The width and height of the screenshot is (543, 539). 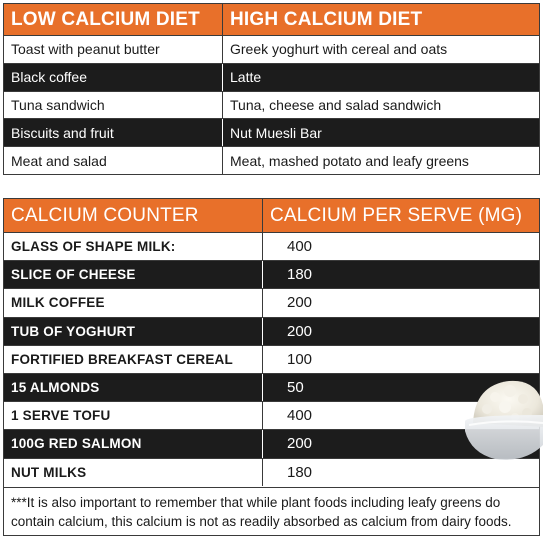 What do you see at coordinates (133, 247) in the screenshot?
I see `food-item: GLASS OF SHAPE MILK:` at bounding box center [133, 247].